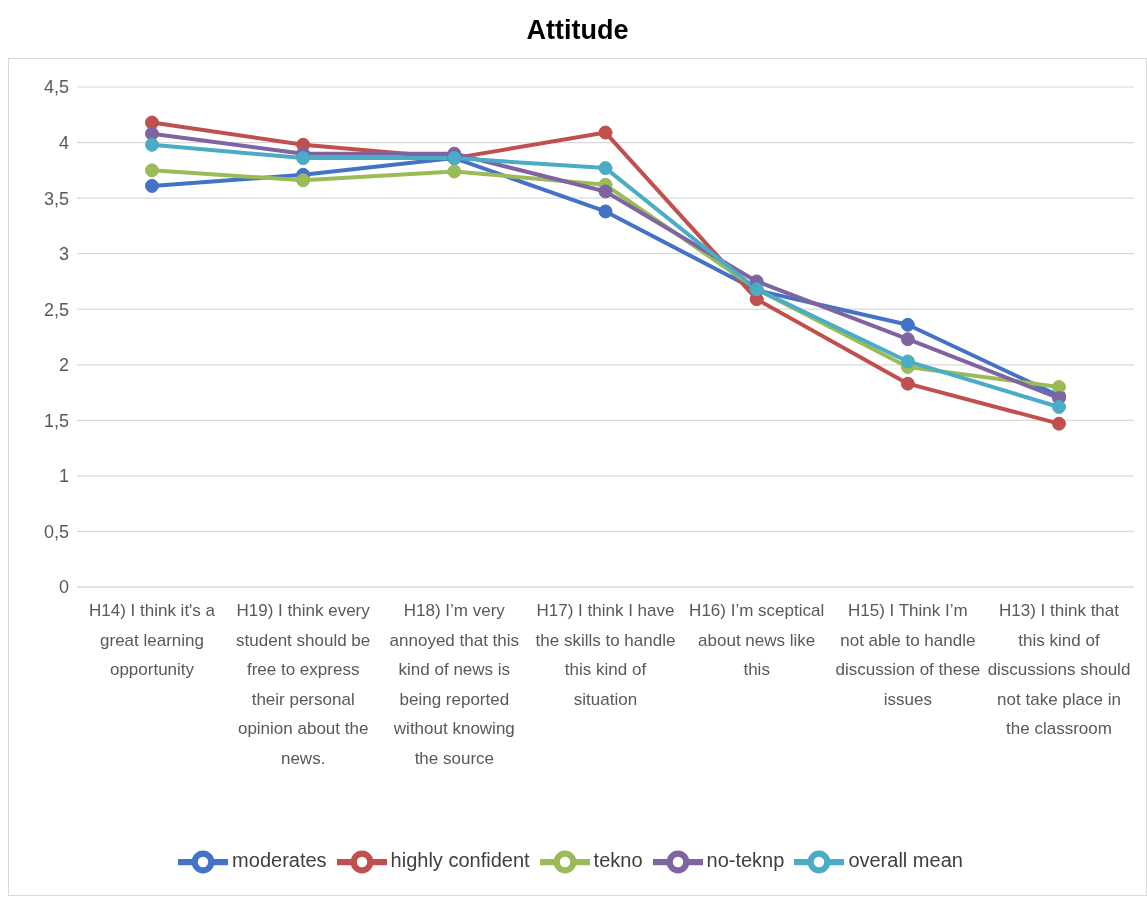  Describe the element at coordinates (1059, 670) in the screenshot. I see `x-tick-label: H13) I think that this kind of discussions should not take place in the classroom` at that location.